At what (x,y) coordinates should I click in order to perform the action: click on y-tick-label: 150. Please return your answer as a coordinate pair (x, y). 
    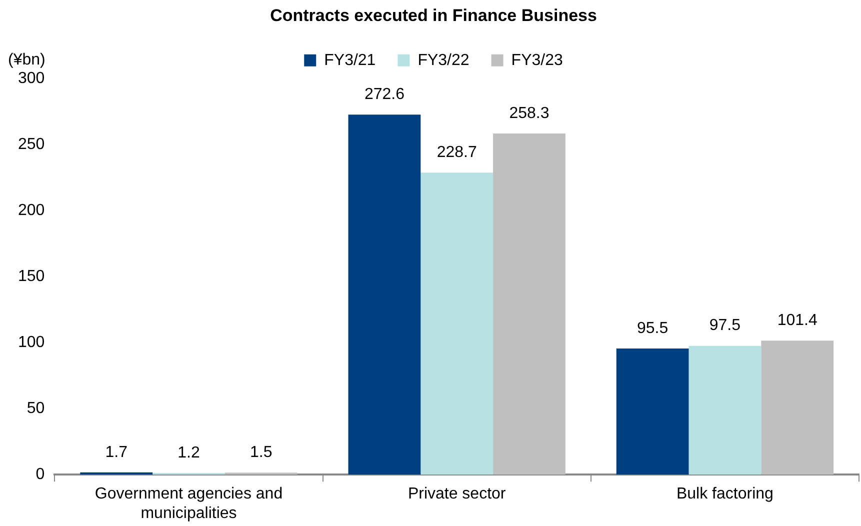
    Looking at the image, I should click on (31, 276).